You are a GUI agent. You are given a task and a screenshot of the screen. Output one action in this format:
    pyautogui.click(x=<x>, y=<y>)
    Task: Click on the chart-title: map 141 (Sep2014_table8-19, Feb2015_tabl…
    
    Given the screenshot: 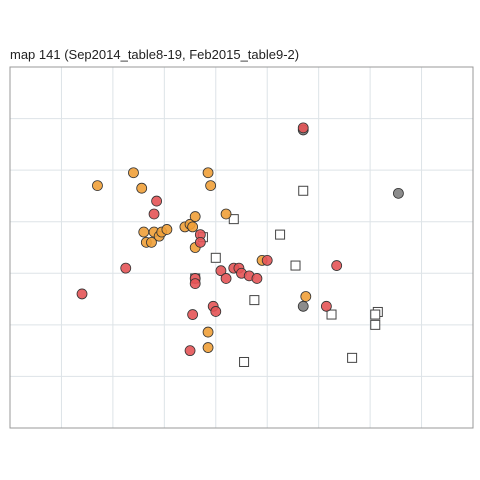 What is the action you would take?
    pyautogui.click(x=155, y=54)
    